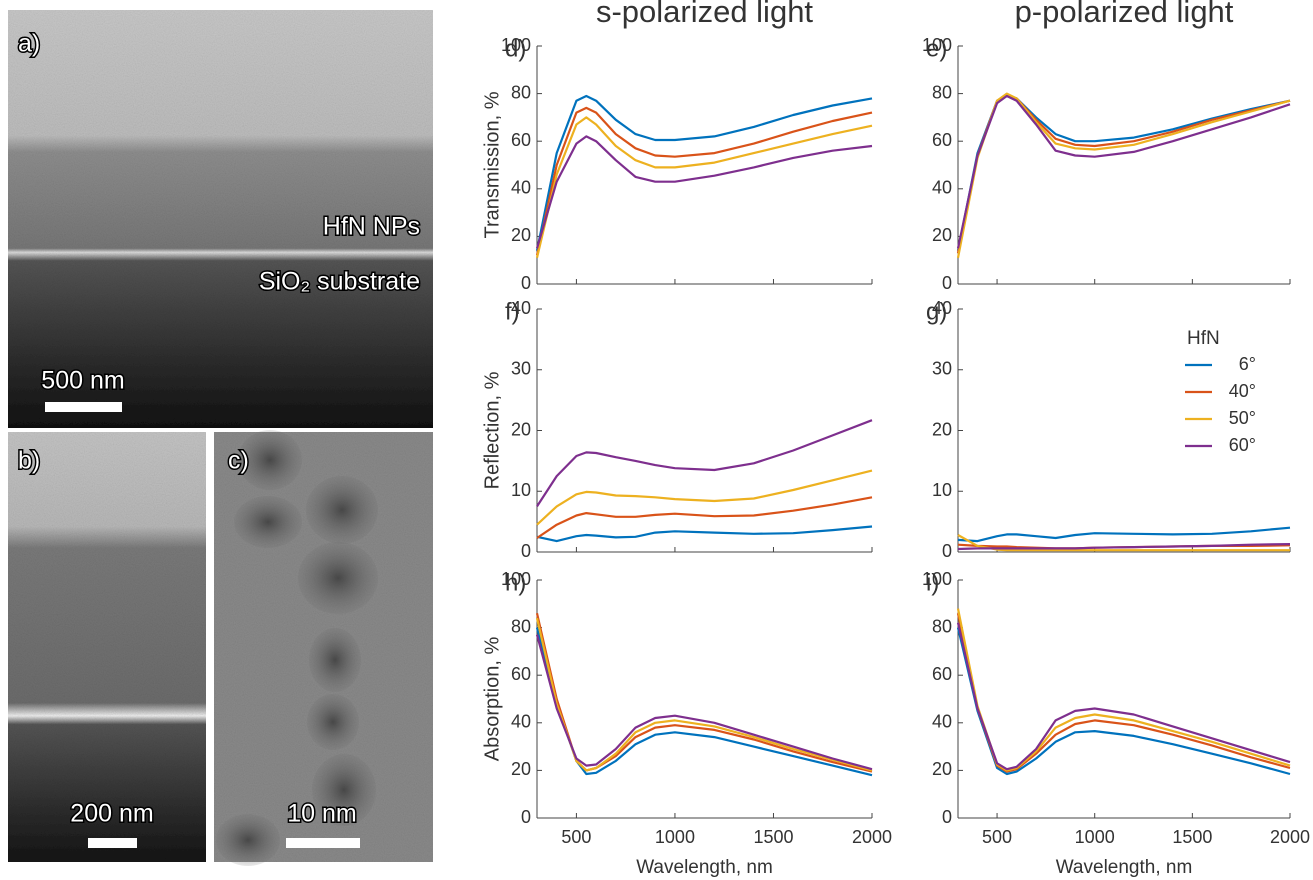 This screenshot has height=880, width=1313. I want to click on x-tick-label: 1000, so click(1095, 837).